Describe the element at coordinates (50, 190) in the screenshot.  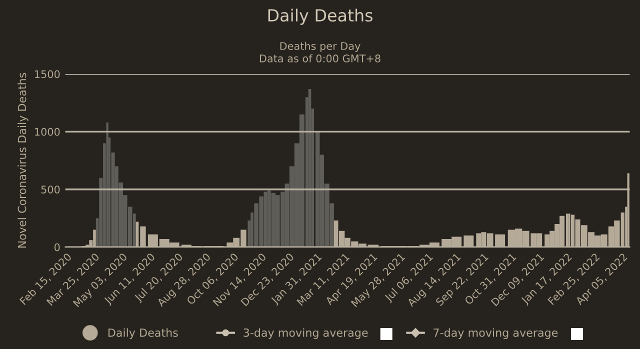
I see `y-tick-label: 500` at that location.